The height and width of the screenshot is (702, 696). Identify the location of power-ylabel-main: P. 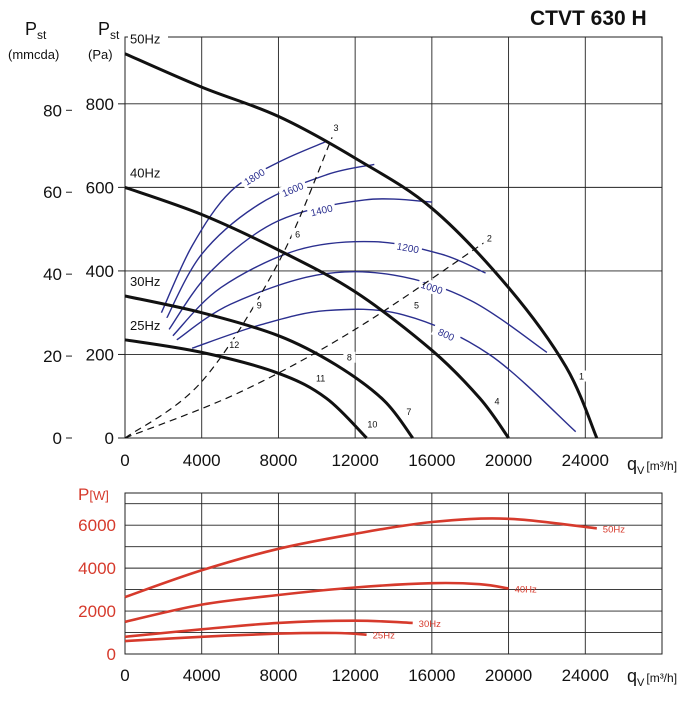
(83, 494).